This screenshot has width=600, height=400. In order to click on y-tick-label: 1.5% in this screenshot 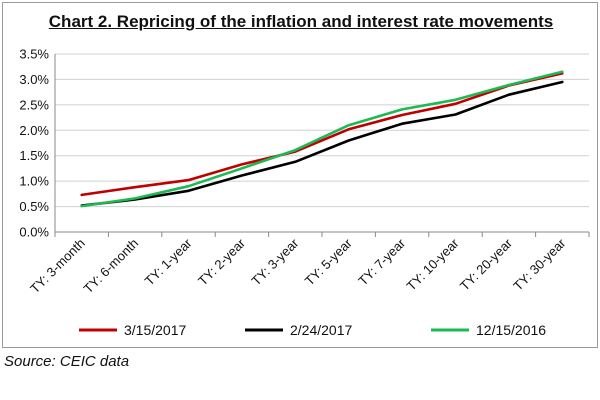, I will do `click(34, 155)`.